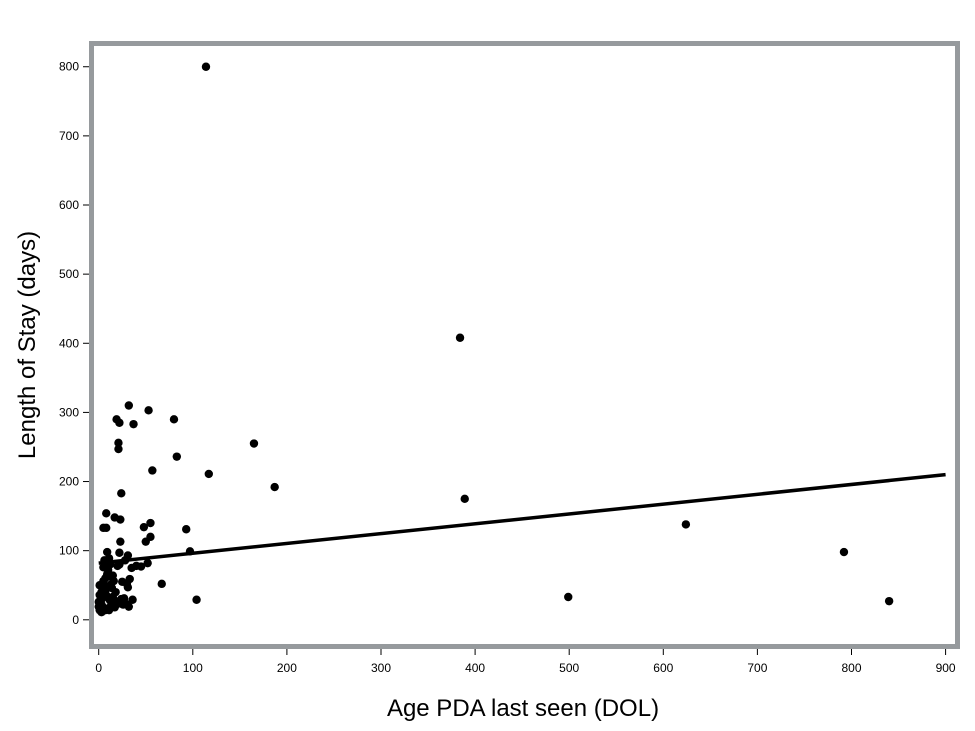  What do you see at coordinates (69, 67) in the screenshot?
I see `y-tick-label: 800` at bounding box center [69, 67].